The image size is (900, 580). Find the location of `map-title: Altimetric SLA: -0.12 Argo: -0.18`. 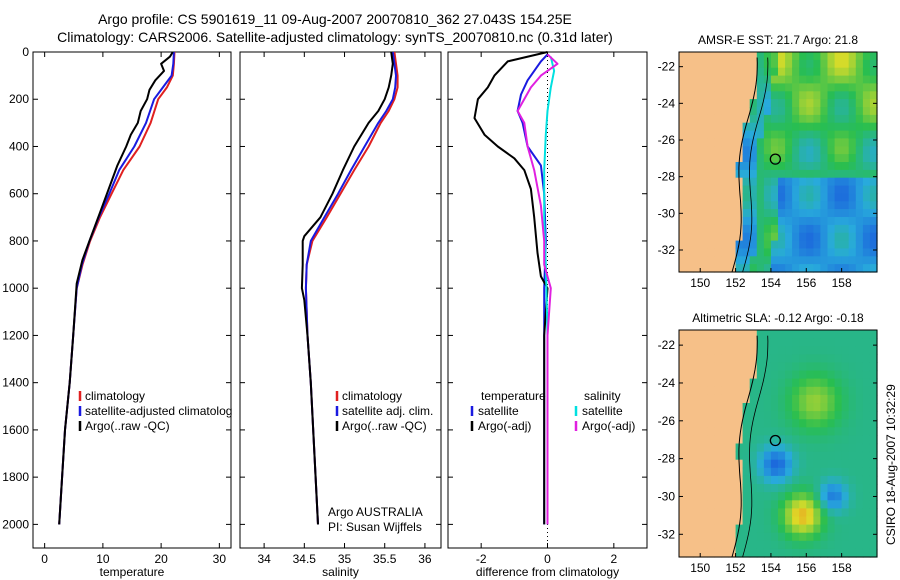

map-title: Altimetric SLA: -0.12 Argo: -0.18 is located at coordinates (778, 318).